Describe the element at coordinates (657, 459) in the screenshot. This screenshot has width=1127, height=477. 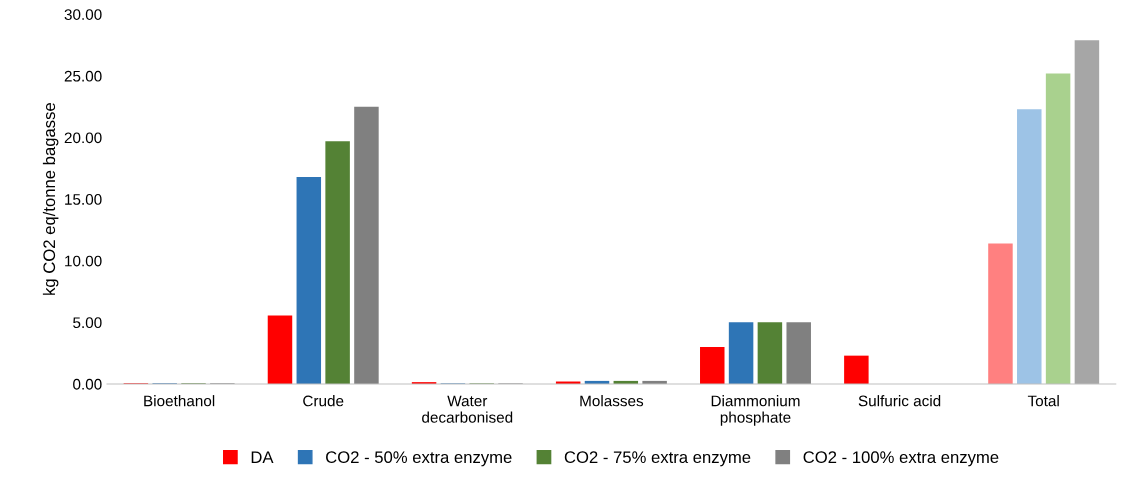
I see `legend-label: CO2 - 75% extra enzyme` at that location.